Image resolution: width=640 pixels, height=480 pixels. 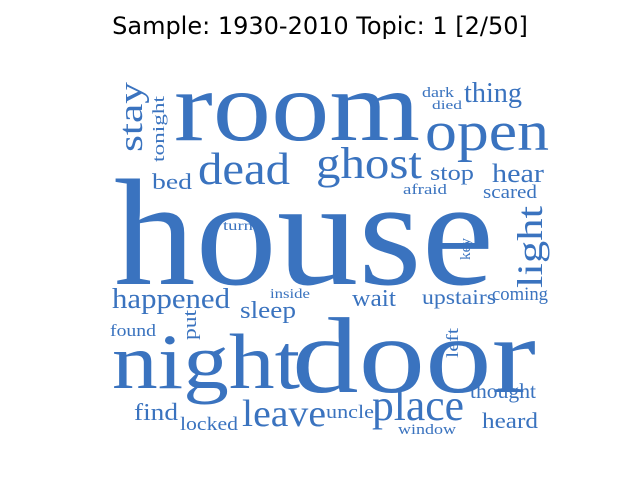 What do you see at coordinates (438, 93) in the screenshot?
I see `word-dark: dark` at bounding box center [438, 93].